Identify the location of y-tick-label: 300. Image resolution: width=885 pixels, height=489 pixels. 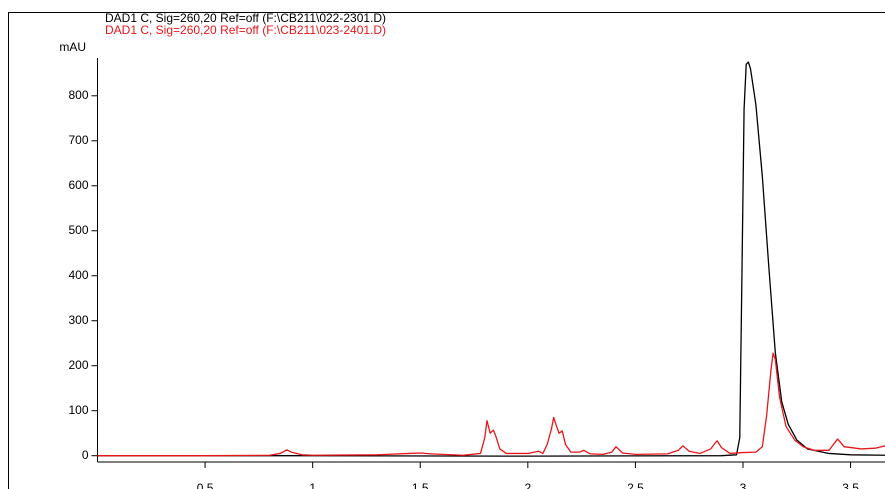
(78, 320).